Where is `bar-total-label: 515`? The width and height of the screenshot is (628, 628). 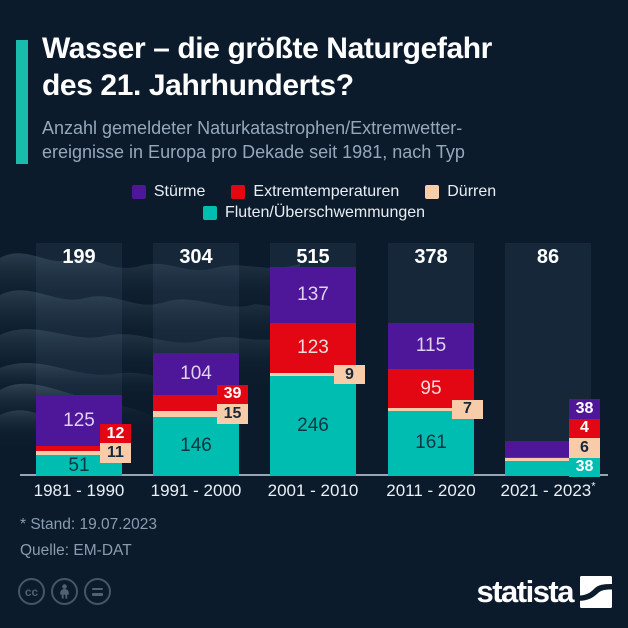
bar-total-label: 515 is located at coordinates (313, 257).